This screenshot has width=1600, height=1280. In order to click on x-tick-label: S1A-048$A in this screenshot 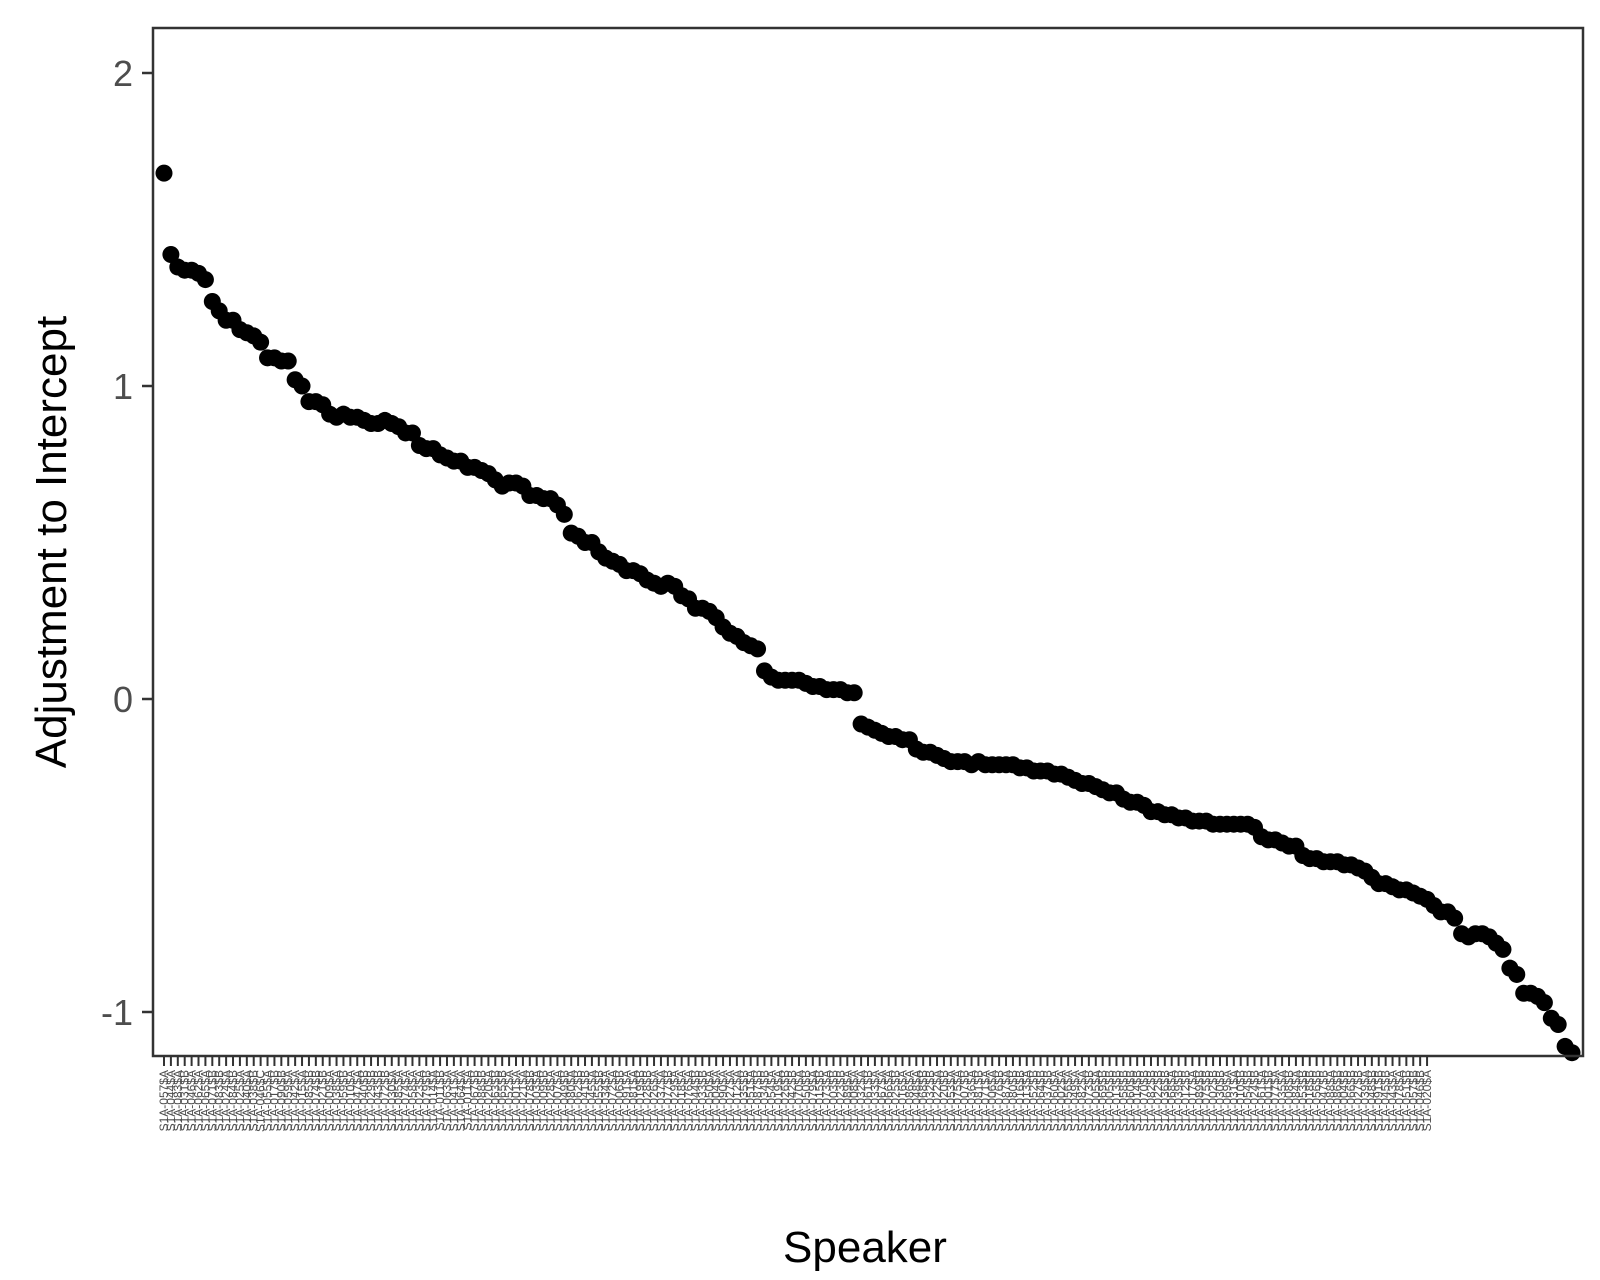, I will do `click(916, 1100)`.